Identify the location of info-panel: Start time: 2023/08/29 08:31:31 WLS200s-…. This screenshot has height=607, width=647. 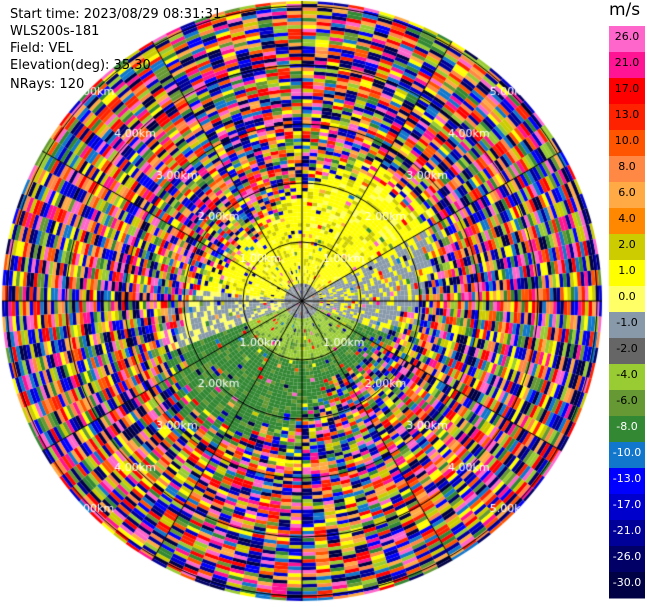
(115, 49).